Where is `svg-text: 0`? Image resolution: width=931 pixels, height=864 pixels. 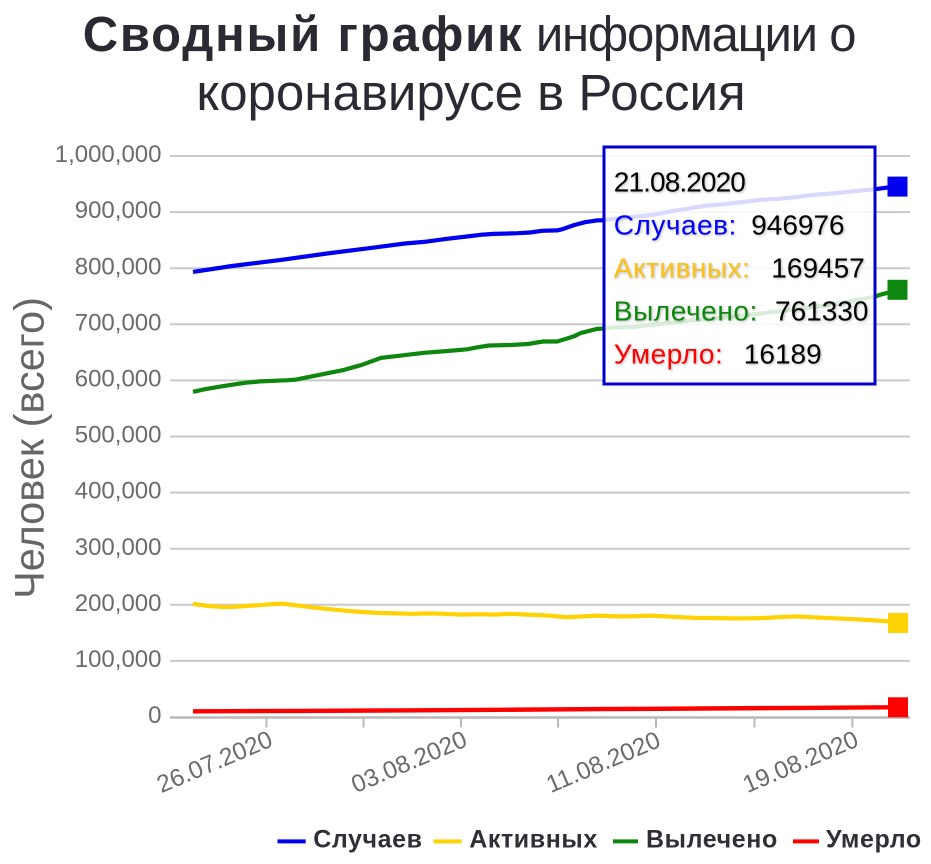 svg-text: 0 is located at coordinates (154, 715).